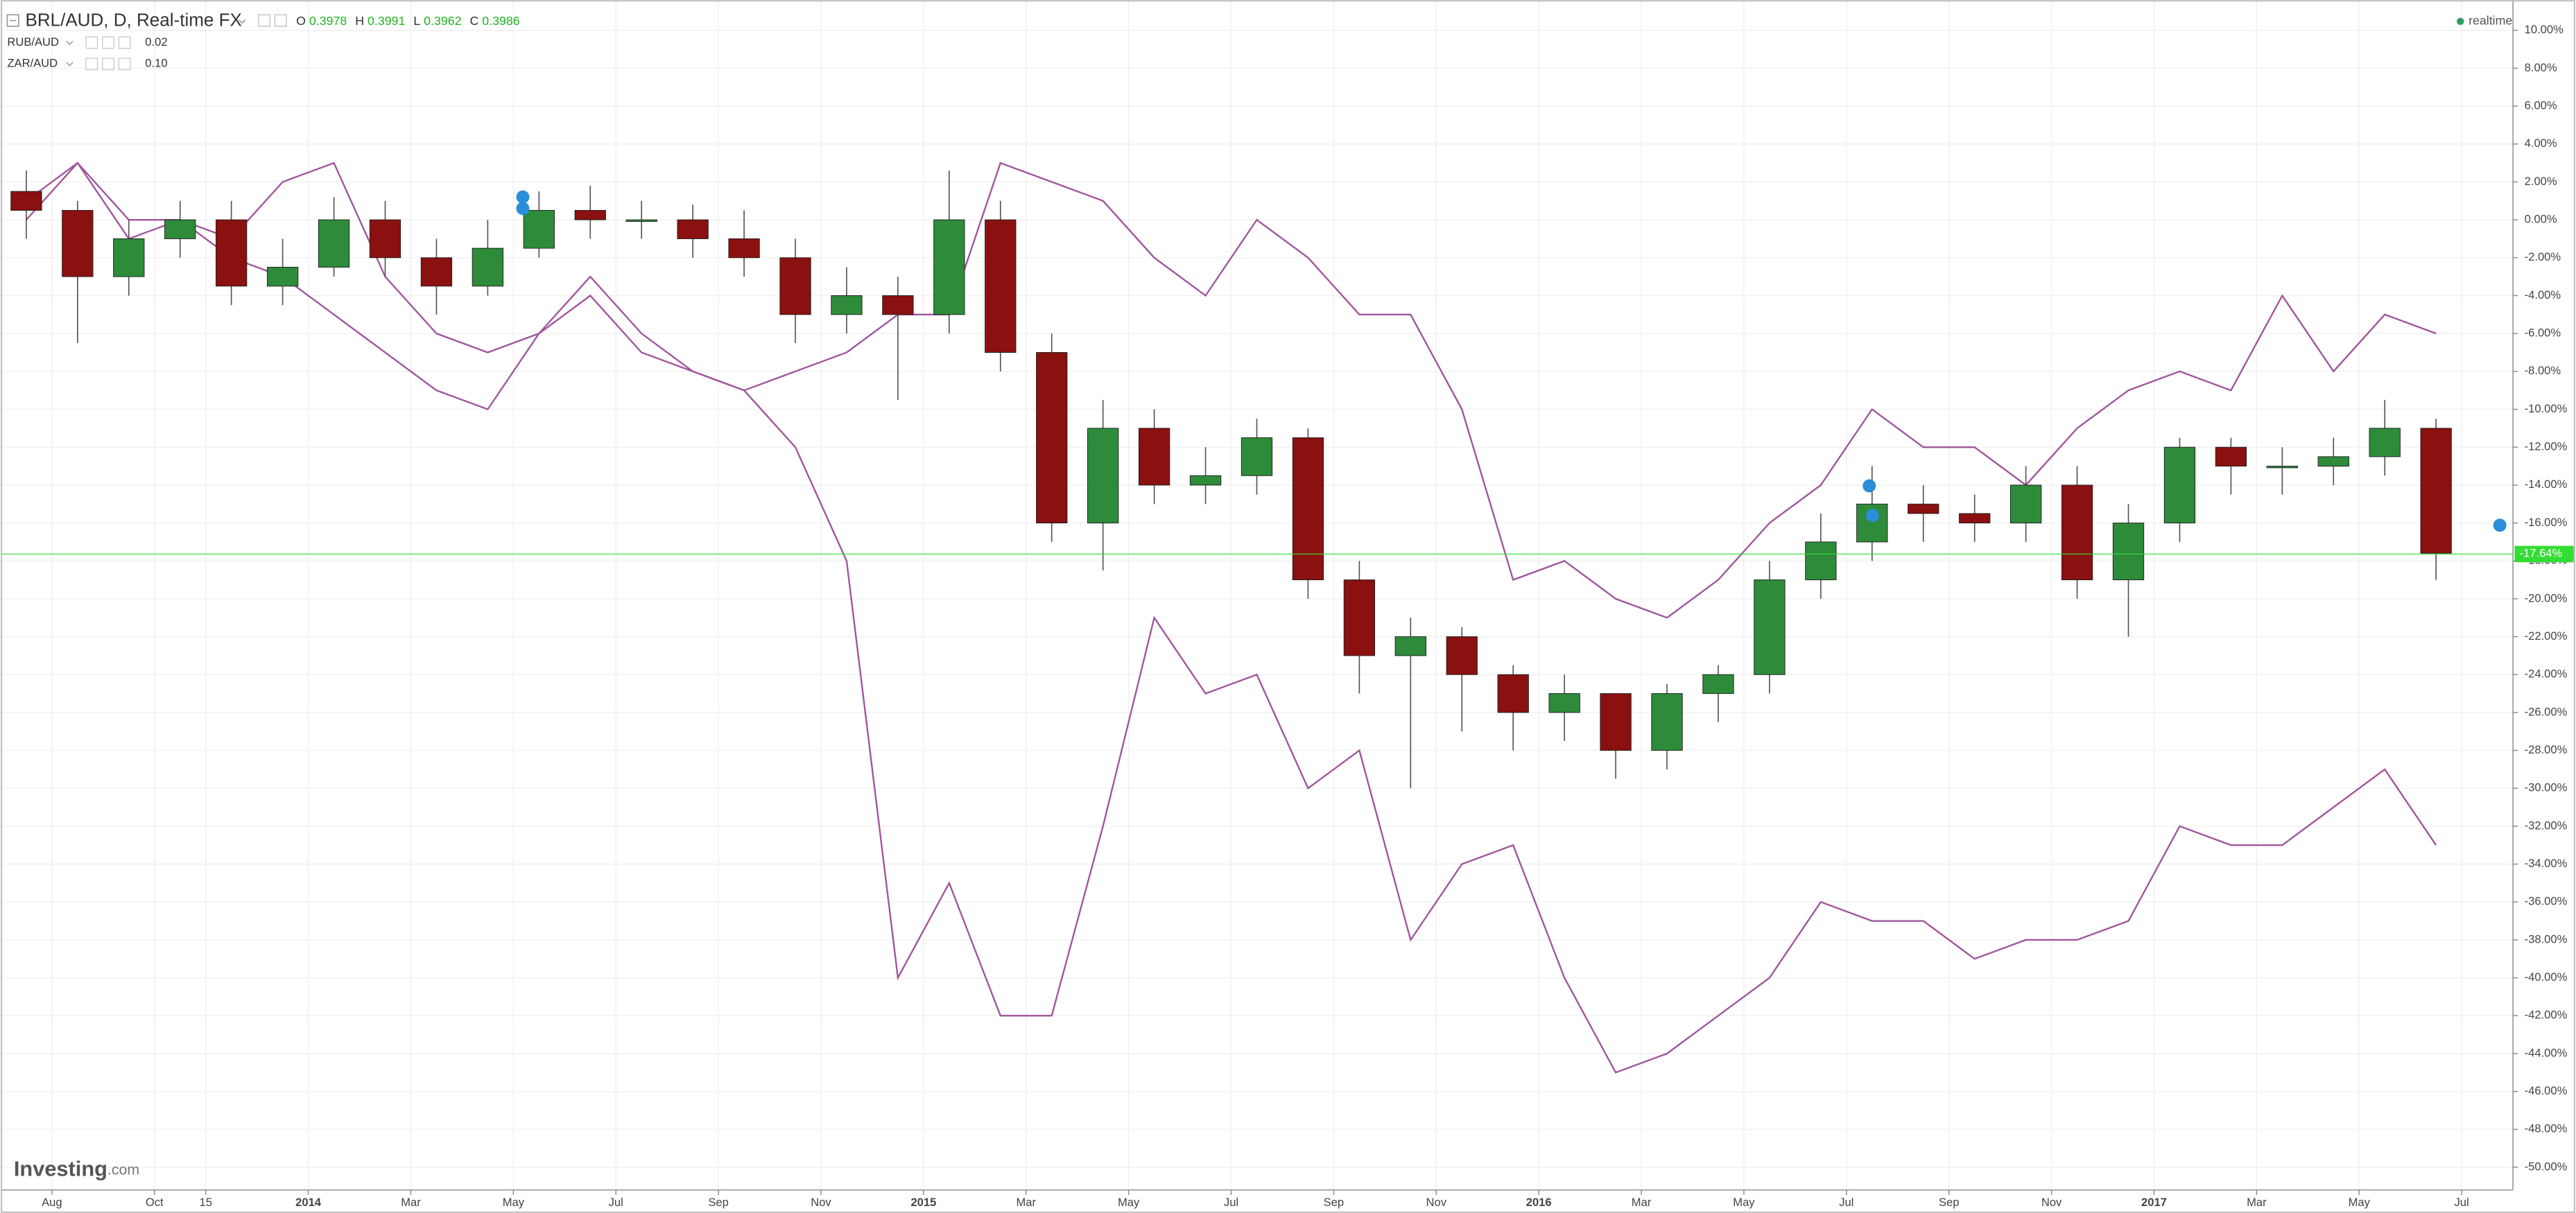 The height and width of the screenshot is (1213, 2576). I want to click on collapse-icon, so click(12, 20).